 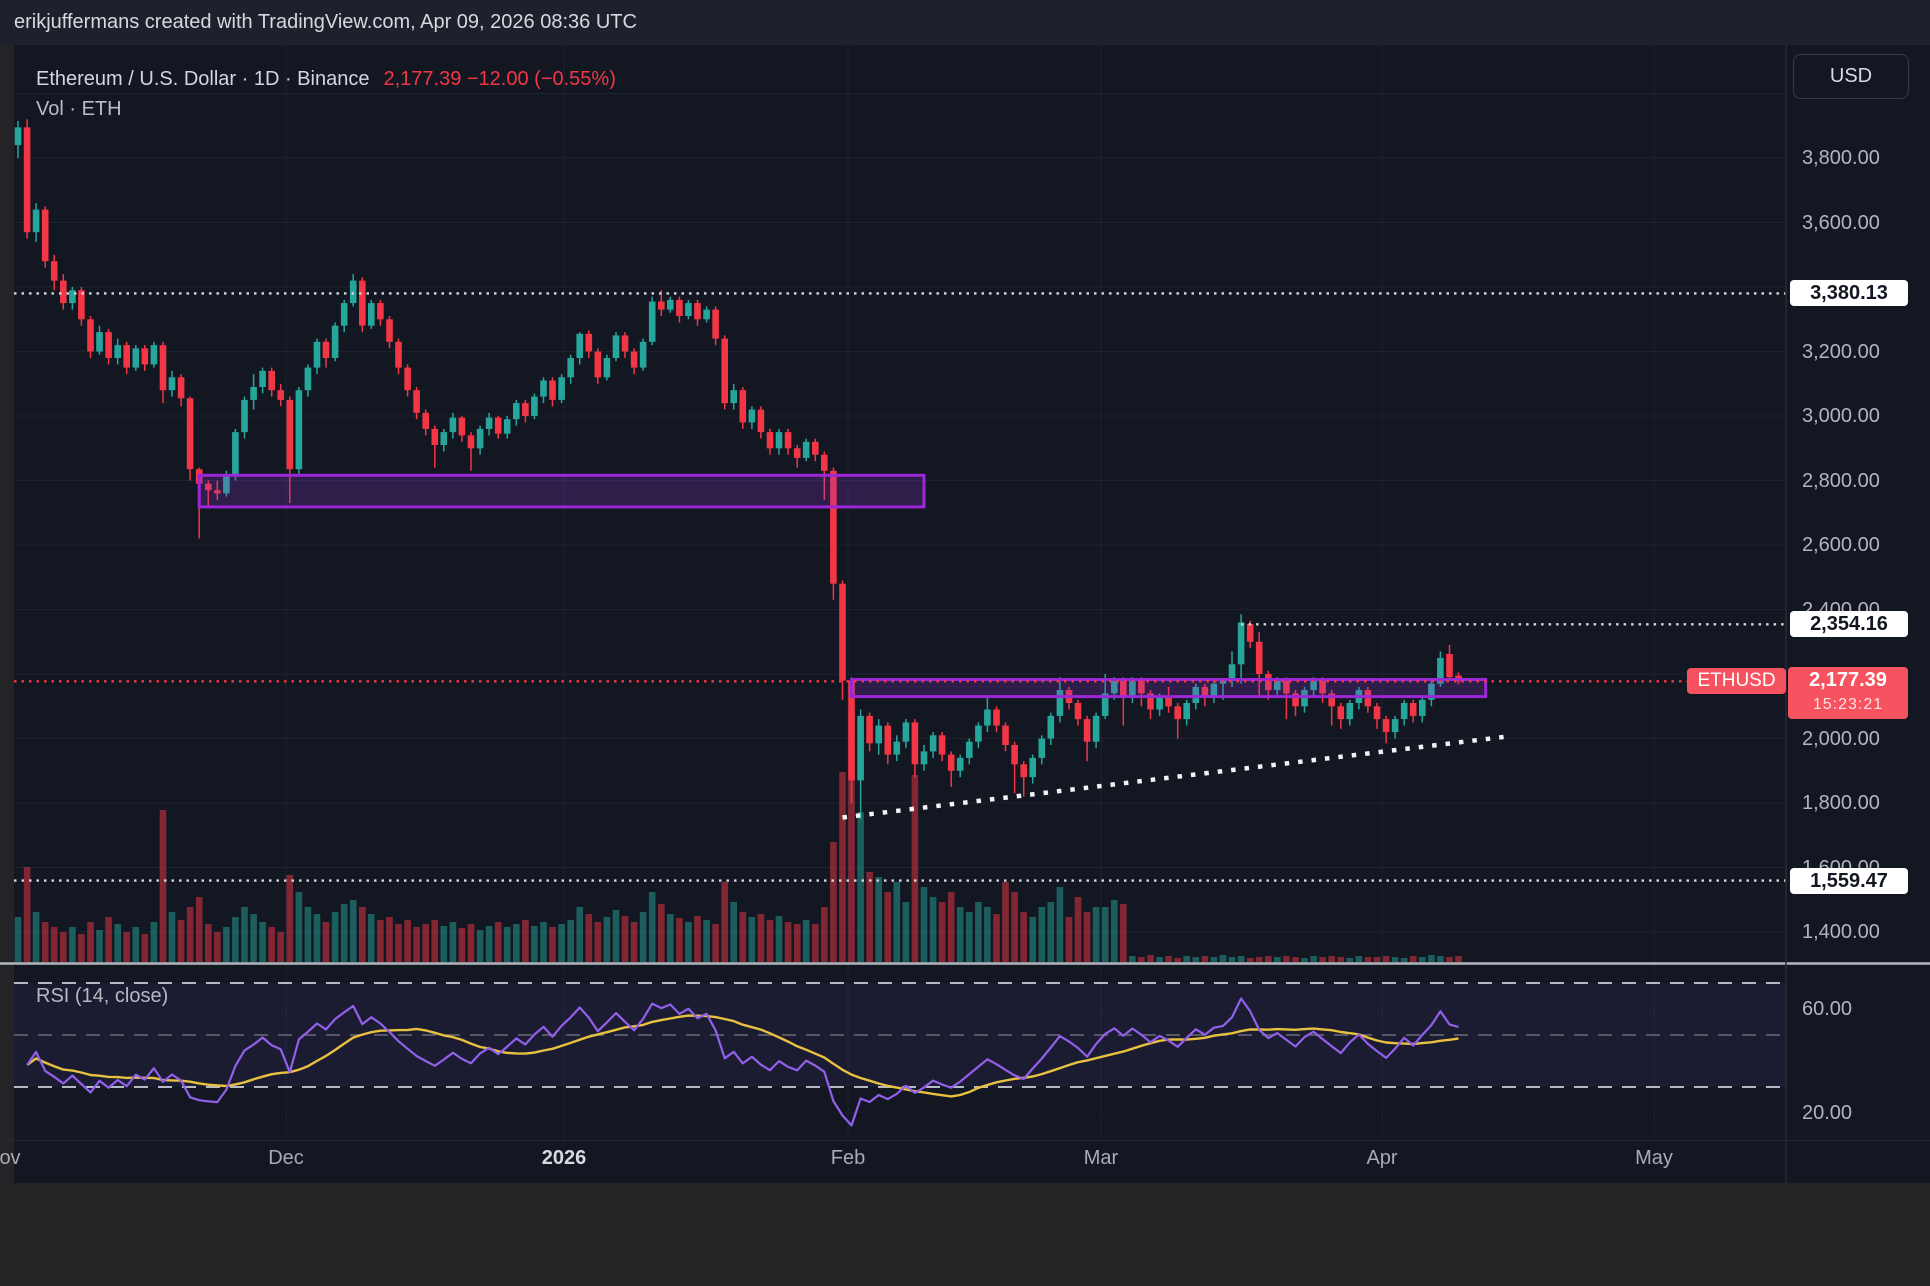 I want to click on rsi-tick: 60.00, so click(x=1827, y=1009).